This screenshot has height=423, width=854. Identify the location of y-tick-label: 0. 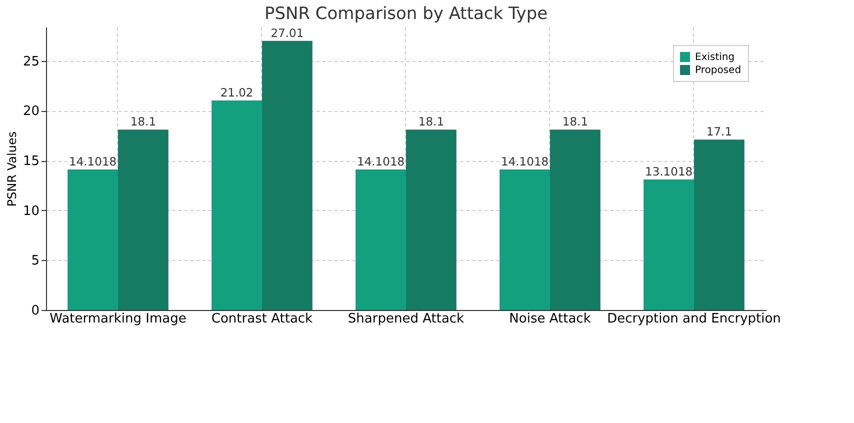
(35, 311).